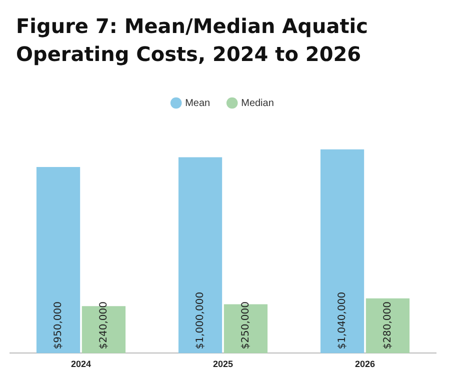 Image resolution: width=450 pixels, height=386 pixels. Describe the element at coordinates (246, 325) in the screenshot. I see `data-label: $250,000` at that location.